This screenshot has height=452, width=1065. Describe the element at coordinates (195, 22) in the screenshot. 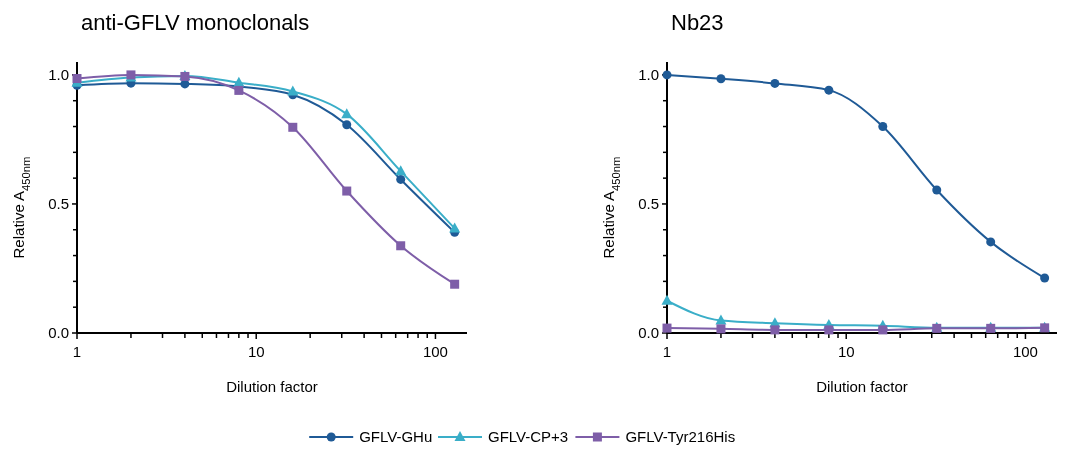

I see `chart-title: anti-GFLV monoclonals` at that location.